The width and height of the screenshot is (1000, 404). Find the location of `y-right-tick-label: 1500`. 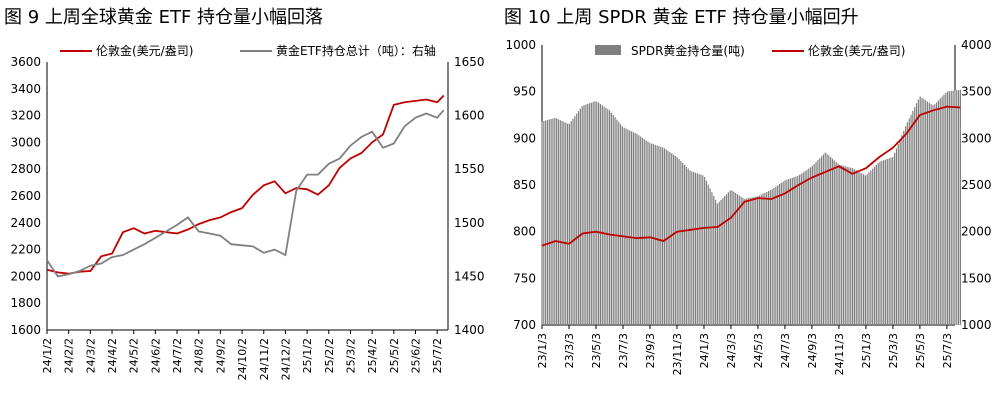

y-right-tick-label: 1500 is located at coordinates (469, 223).